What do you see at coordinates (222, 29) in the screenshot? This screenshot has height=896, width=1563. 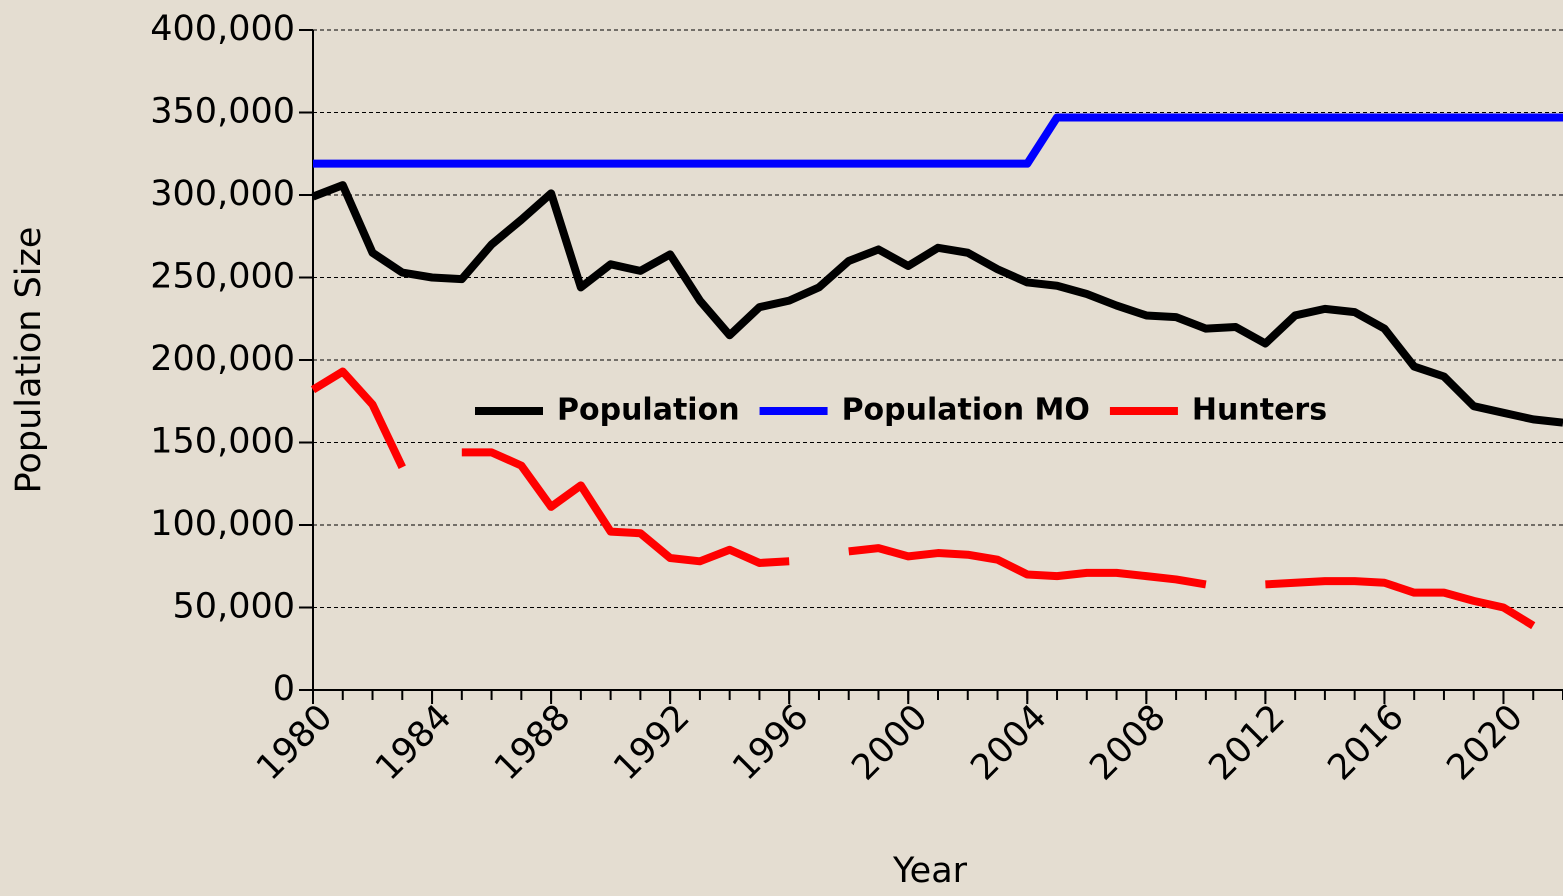 I see `y-tick-label: 400,000` at bounding box center [222, 29].